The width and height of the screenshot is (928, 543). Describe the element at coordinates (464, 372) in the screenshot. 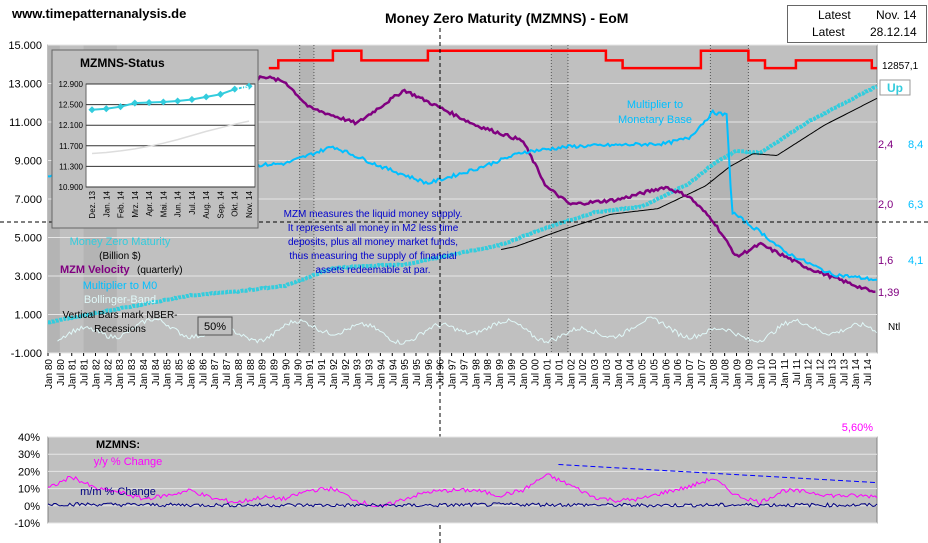

I see `main-xtick-label: Jul 97` at that location.